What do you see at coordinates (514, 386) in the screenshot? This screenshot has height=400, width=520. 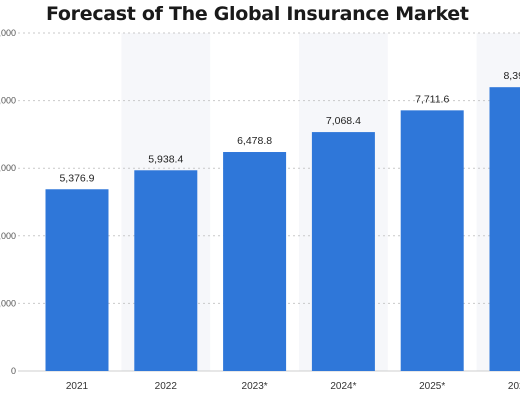 I see `x-tick-label: 2026*` at bounding box center [514, 386].